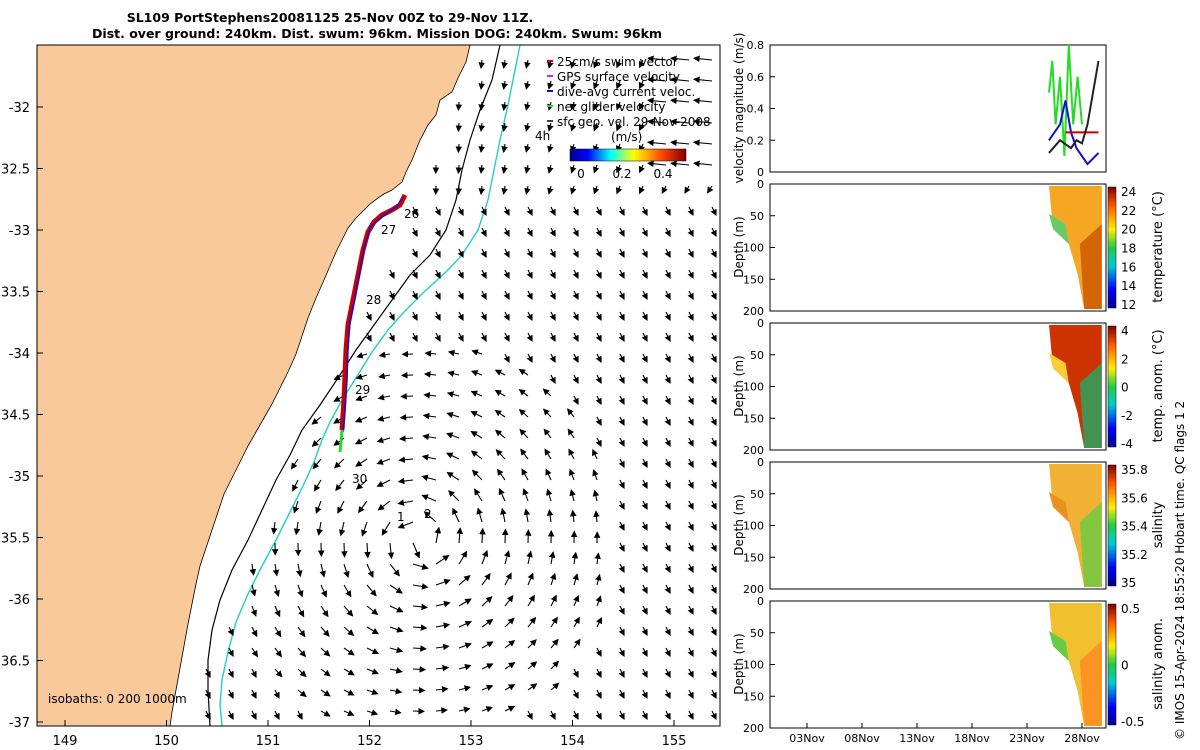  Describe the element at coordinates (572, 741) in the screenshot. I see `map-xtick-label: 154` at that location.